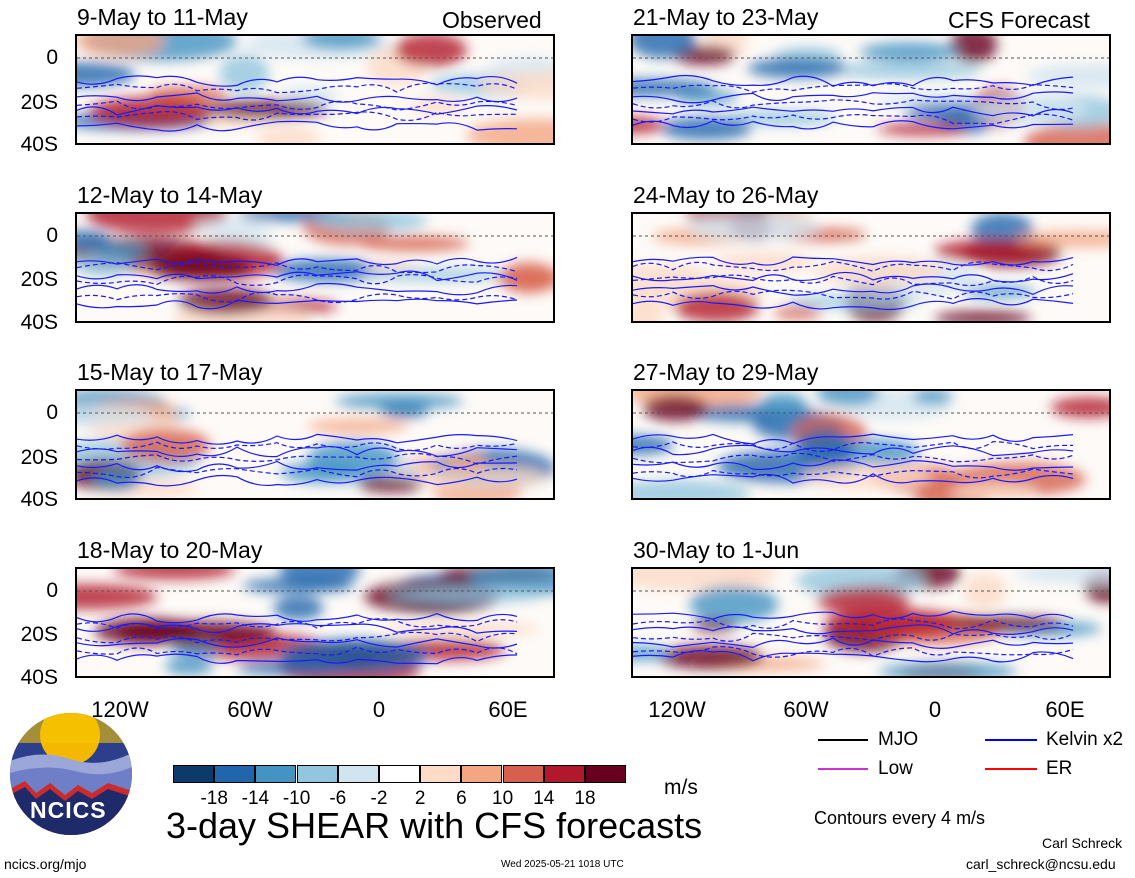 This screenshot has height=878, width=1135. Describe the element at coordinates (52, 235) in the screenshot. I see `ytick-0-p2: 0` at that location.